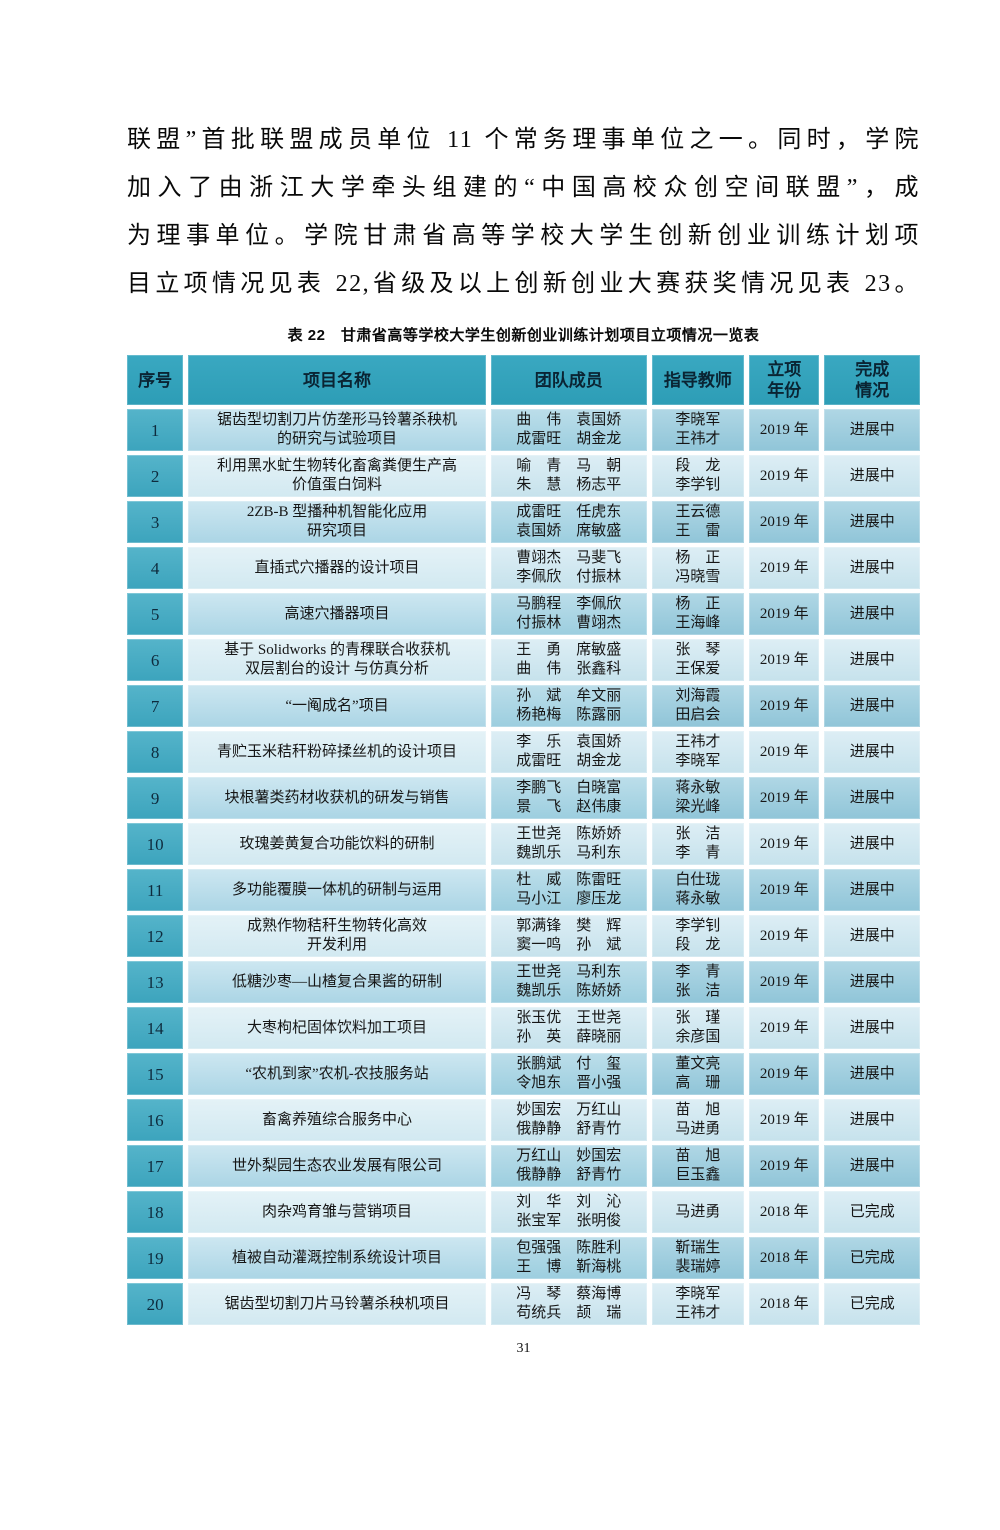  I want to click on project-name-cell: 块根薯类药材收获机的研发与销售, so click(337, 798).